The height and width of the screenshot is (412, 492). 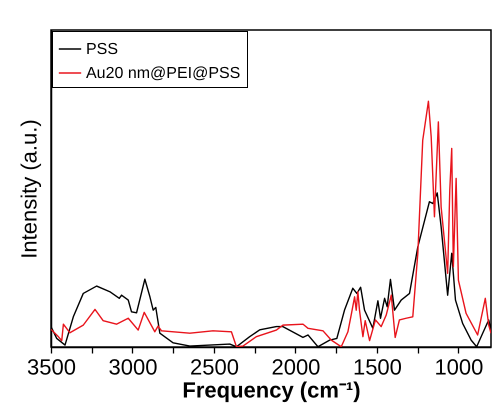 I want to click on x-tick-label: 1000, so click(x=459, y=367).